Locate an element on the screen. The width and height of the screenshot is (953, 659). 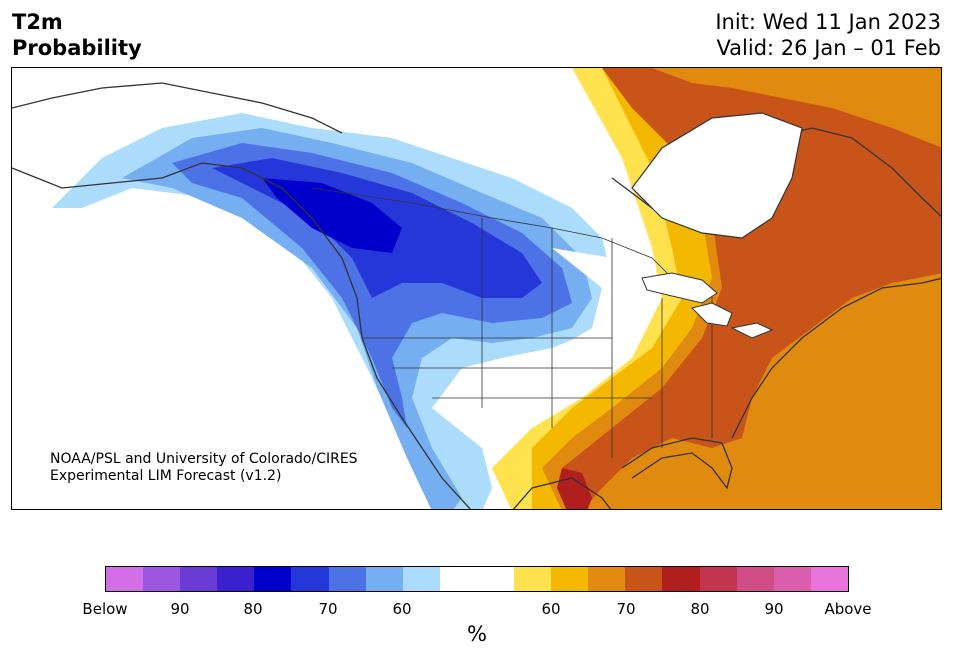
hudson-bay is located at coordinates (717, 175).